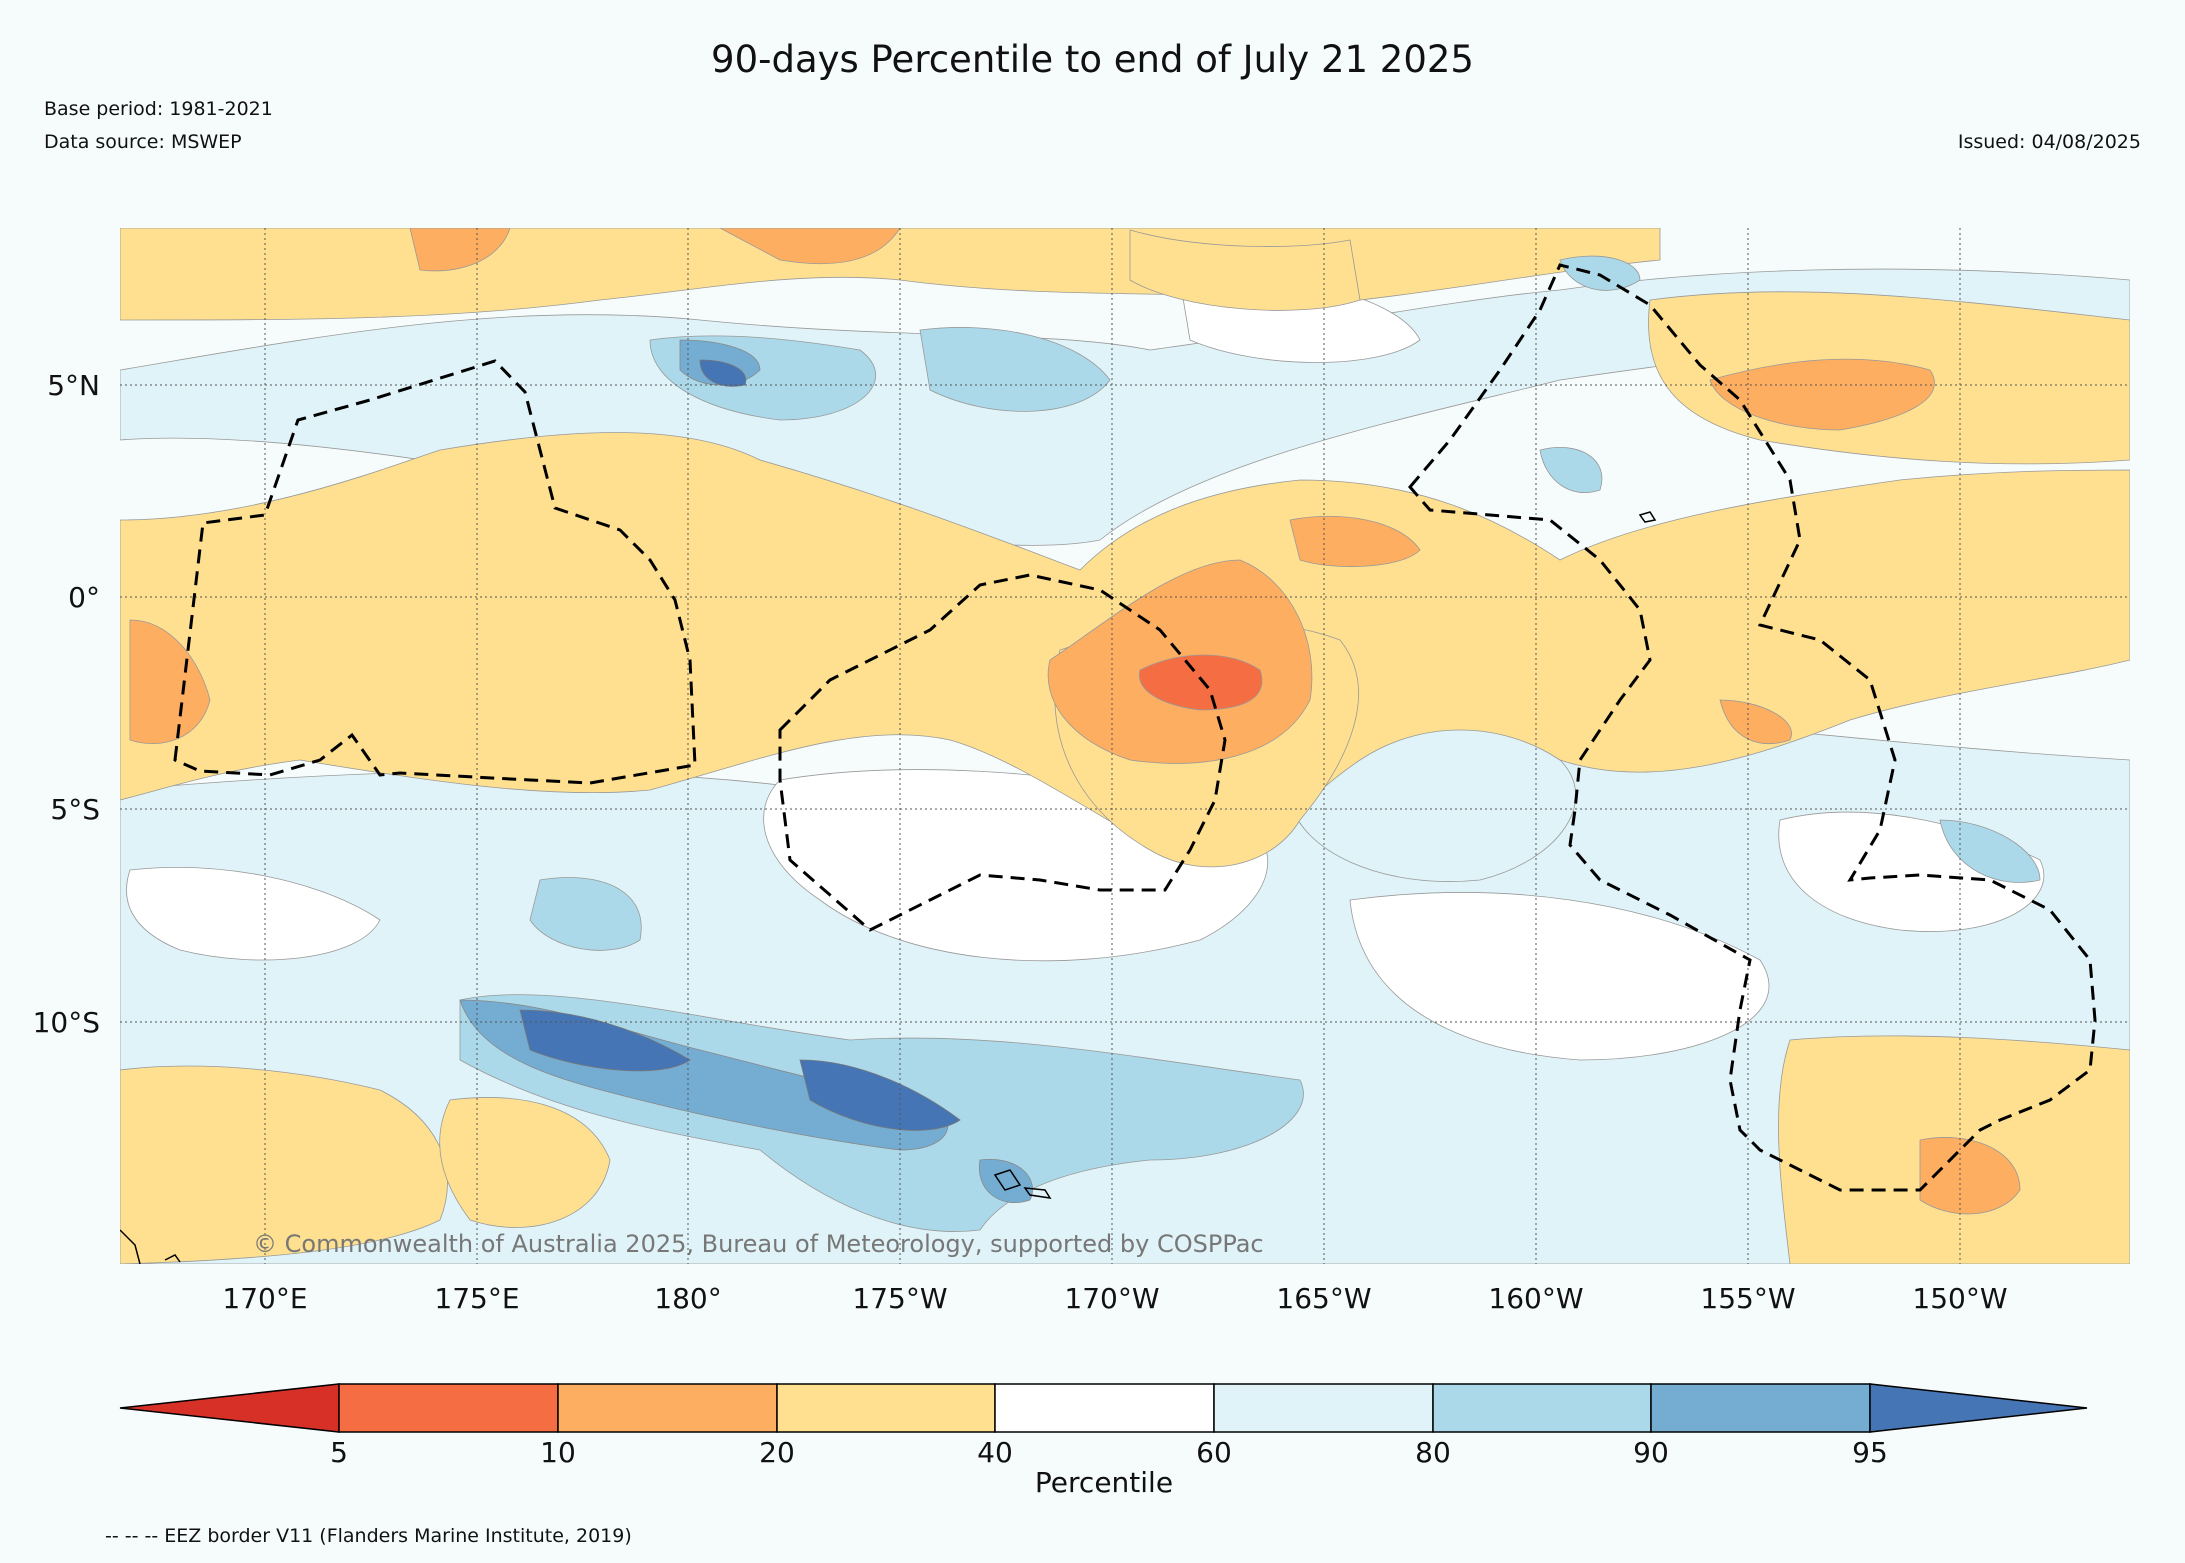  I want to click on lon-tick-label: 150°W, so click(1959, 1298).